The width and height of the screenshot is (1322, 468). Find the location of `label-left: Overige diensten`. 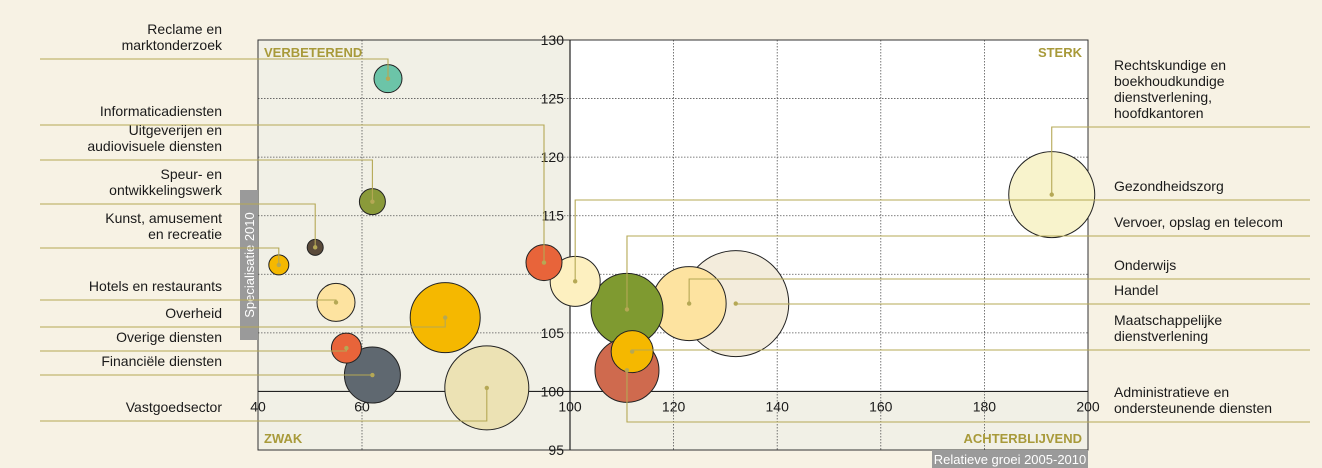

label-left: Overige diensten is located at coordinates (169, 337).